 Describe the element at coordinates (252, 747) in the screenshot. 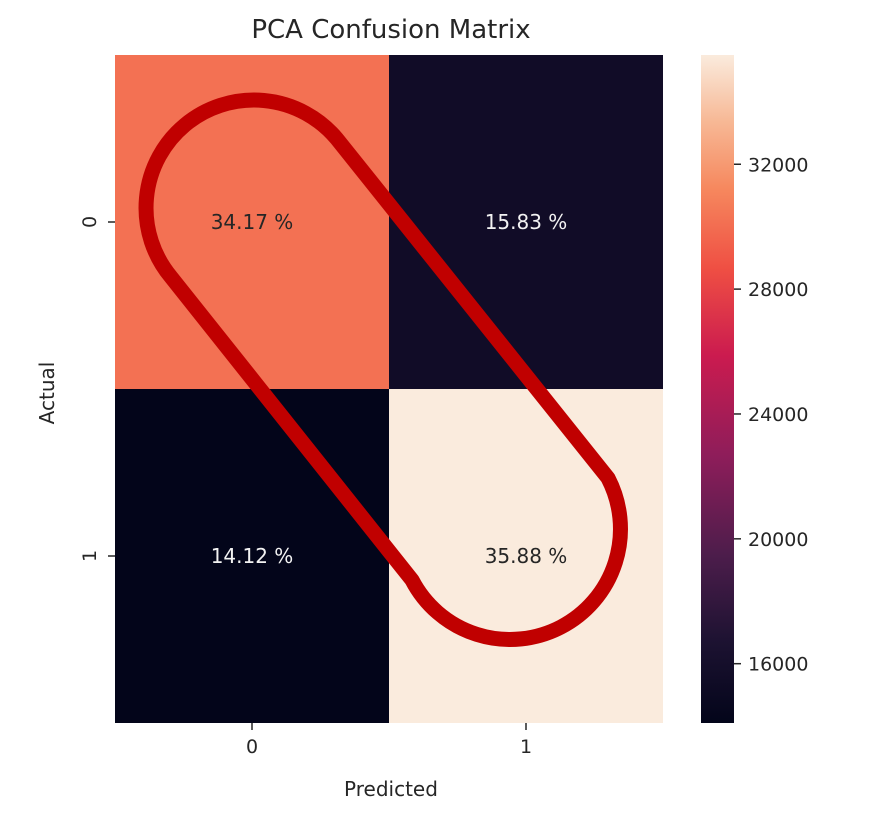

I see `x-tick-label: 0` at that location.